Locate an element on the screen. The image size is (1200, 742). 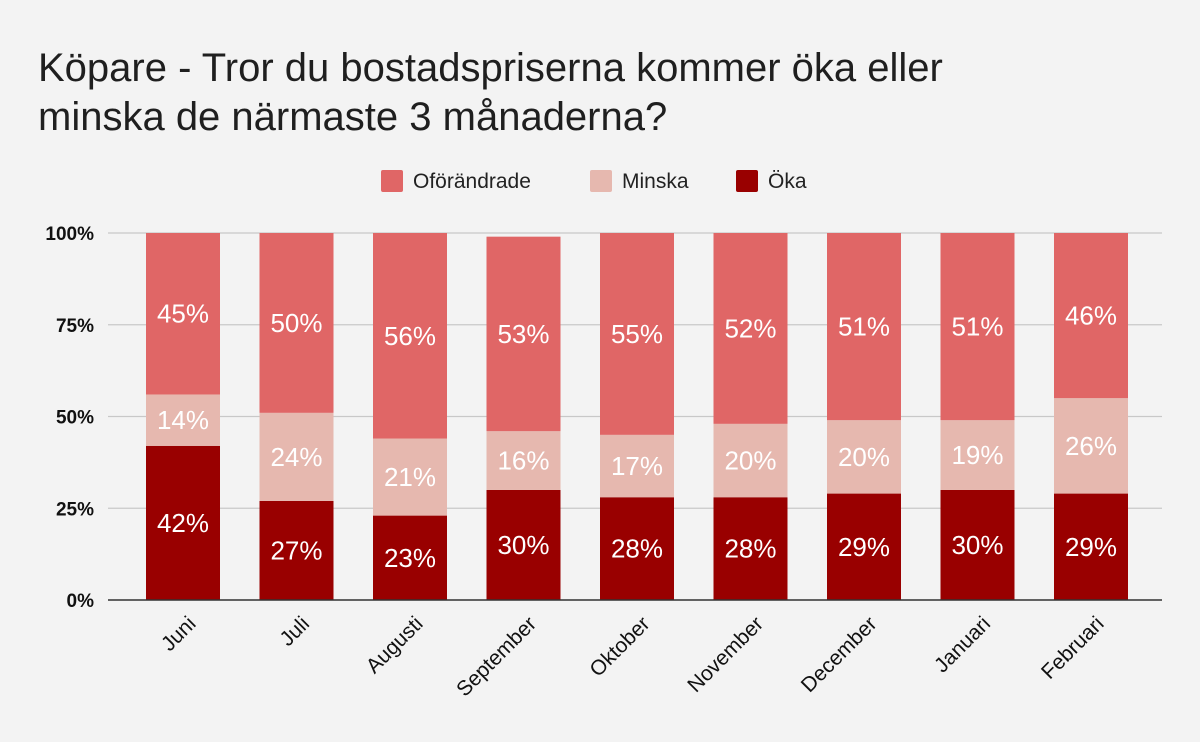
y-tick-label: 100% is located at coordinates (69, 234).